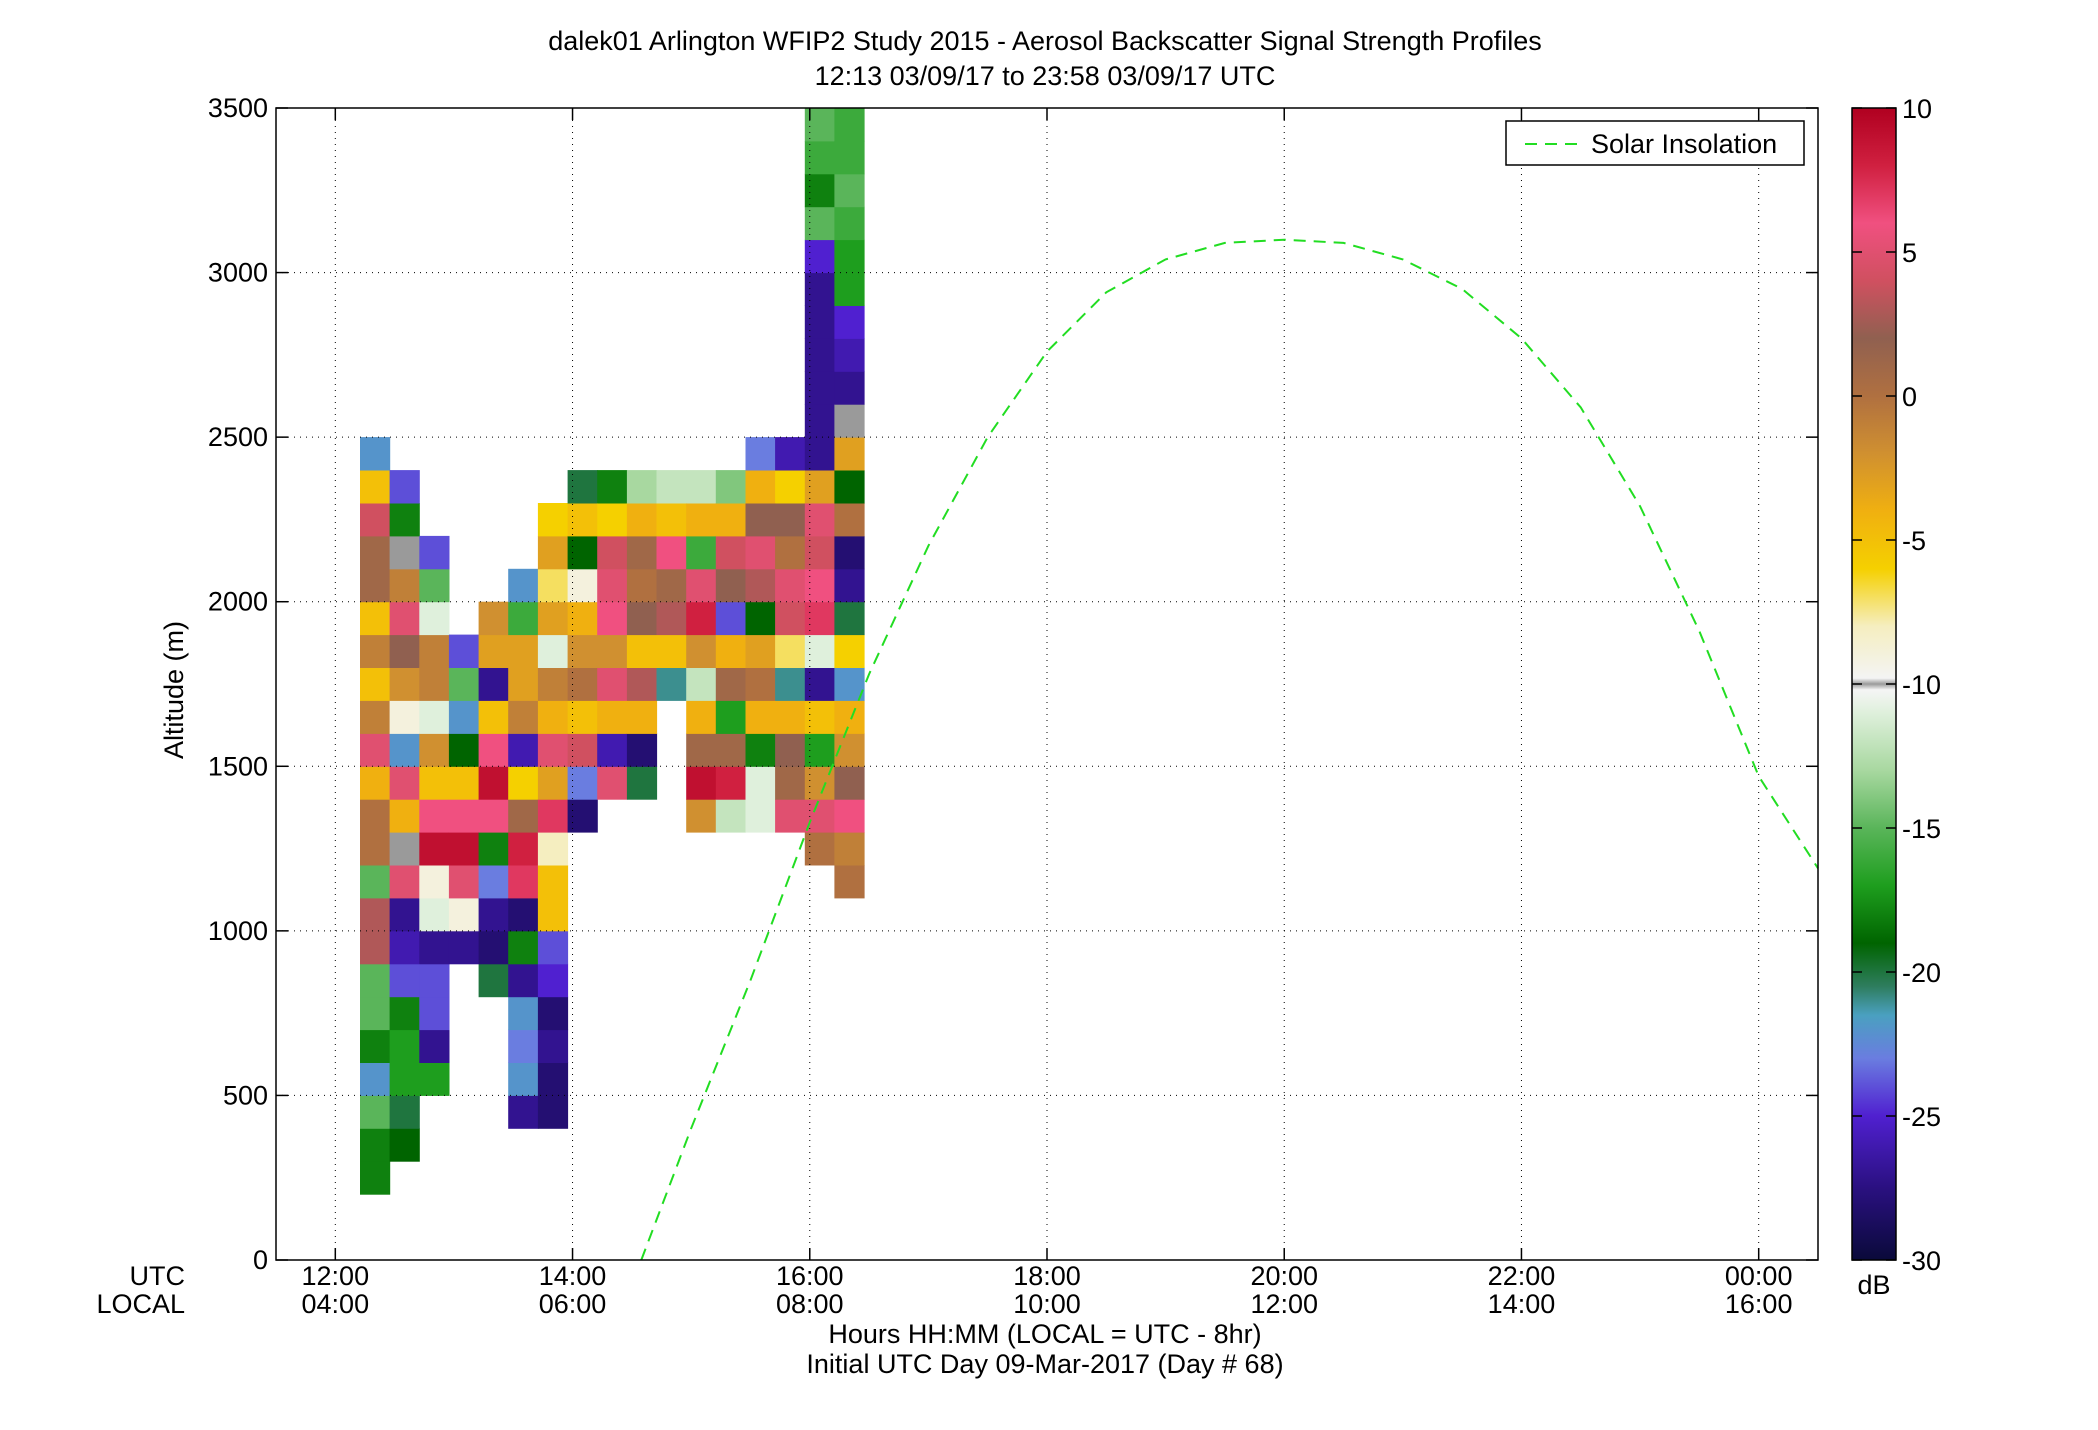 The image size is (2098, 1430). I want to click on x-tick-label-local: 04:00, so click(336, 1304).